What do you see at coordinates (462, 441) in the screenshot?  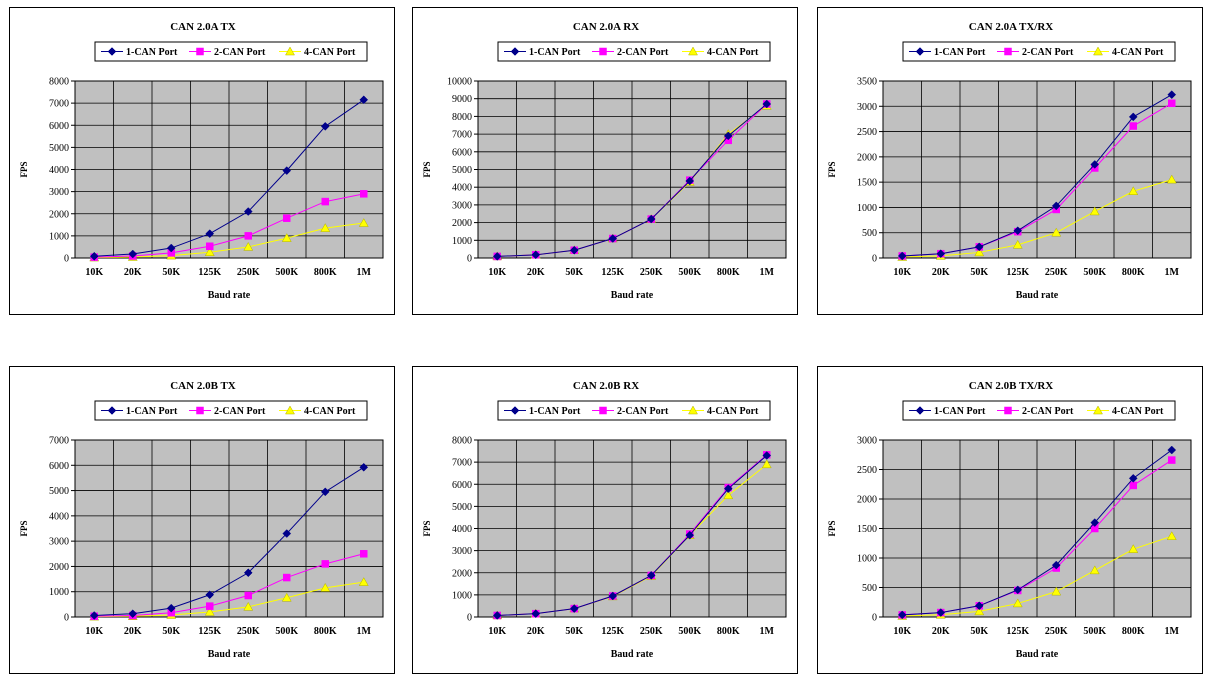 I see `y-tick-label: 8000` at bounding box center [462, 441].